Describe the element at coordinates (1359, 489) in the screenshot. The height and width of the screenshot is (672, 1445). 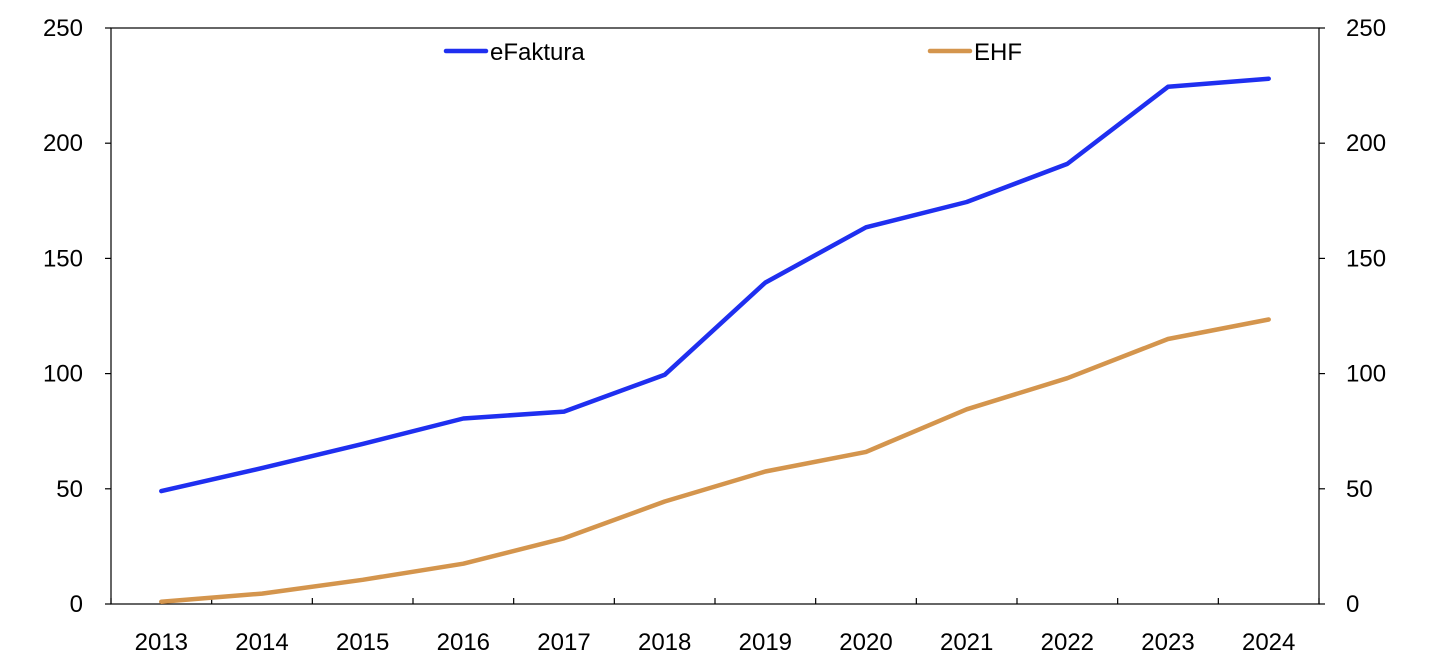
I see `y2-tick-label: 50` at that location.